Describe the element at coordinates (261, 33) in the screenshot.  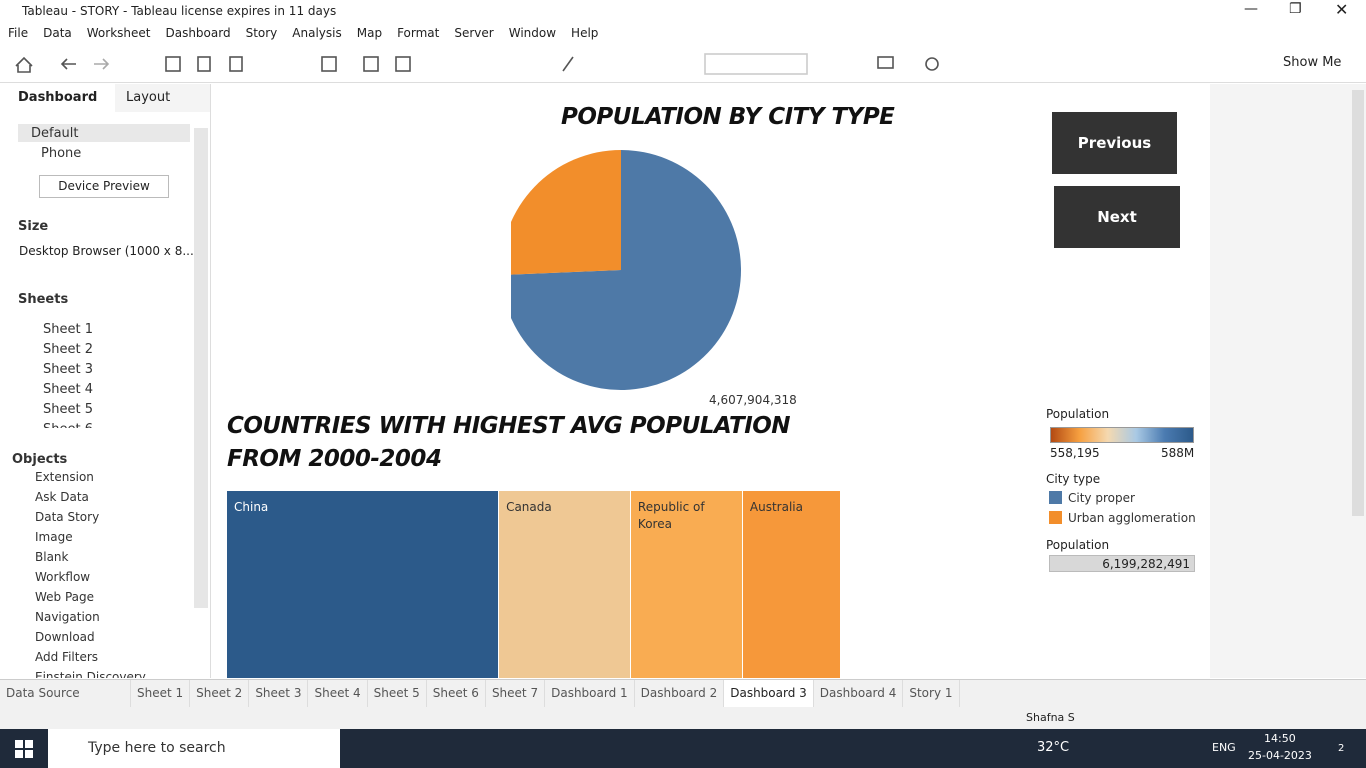
I see `menu-item: Story` at that location.